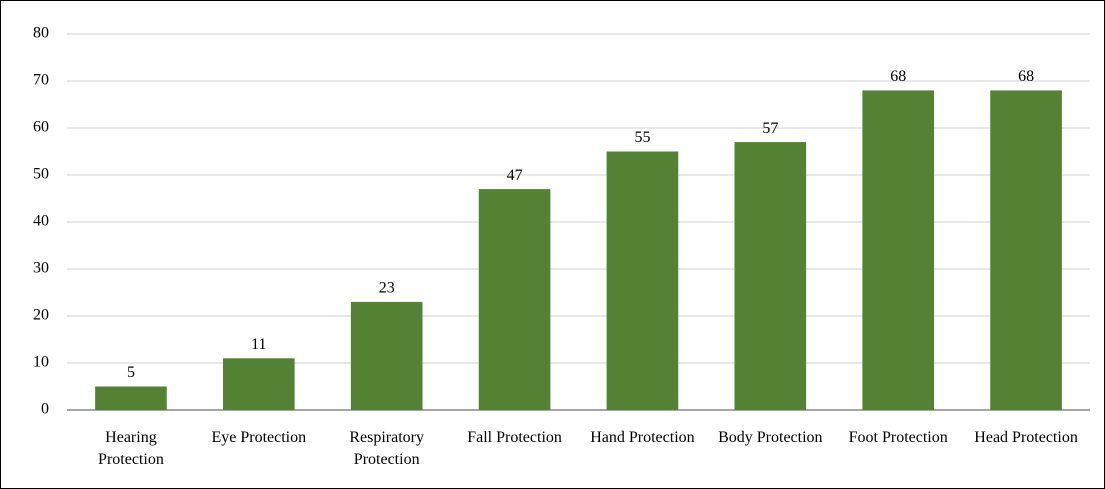 This screenshot has height=489, width=1105. I want to click on data-label: 5, so click(131, 372).